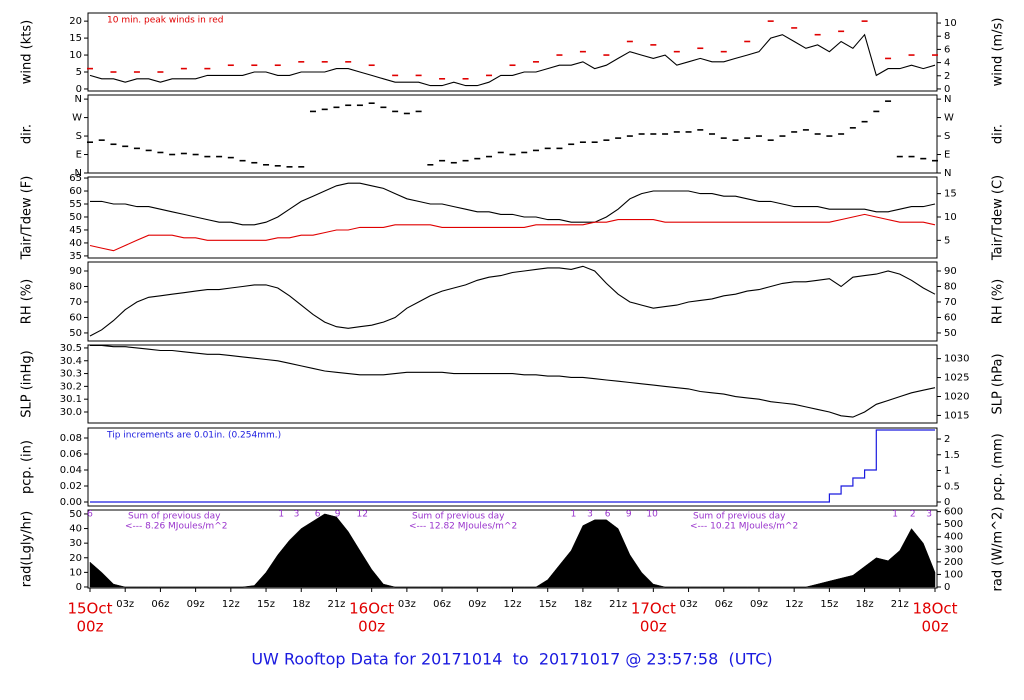 This screenshot has width=1024, height=700. Describe the element at coordinates (165, 21) in the screenshot. I see `annotation: 10 min. peak winds in red` at that location.